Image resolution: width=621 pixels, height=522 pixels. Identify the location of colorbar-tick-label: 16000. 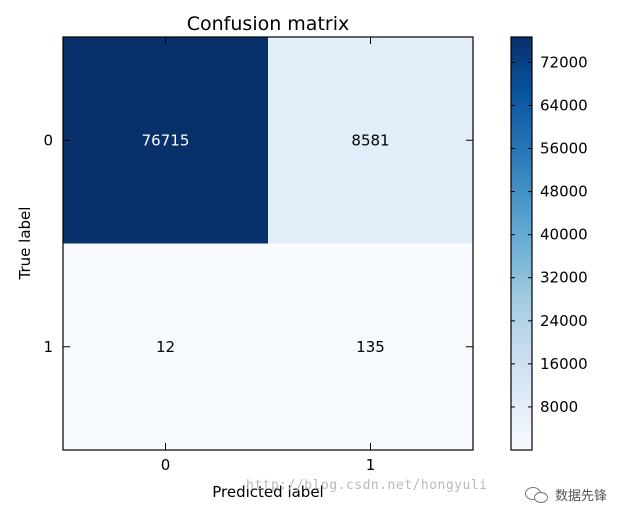
(564, 364).